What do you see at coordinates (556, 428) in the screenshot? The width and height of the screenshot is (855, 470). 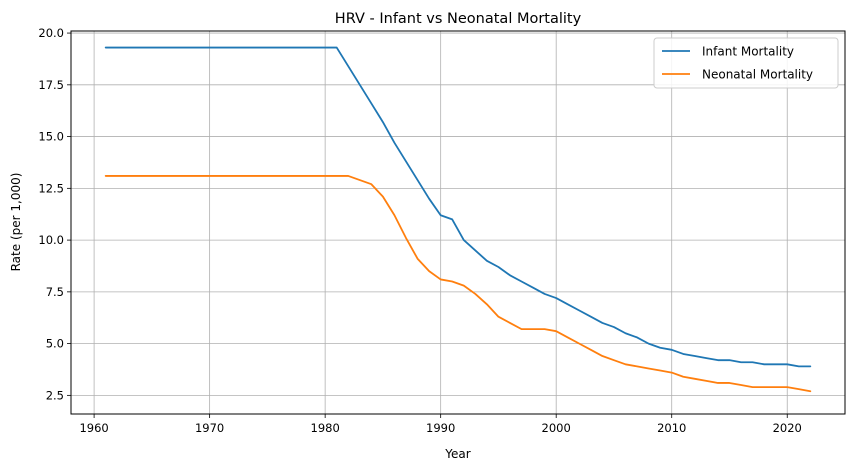 I see `x-tick-label: 2000` at bounding box center [556, 428].